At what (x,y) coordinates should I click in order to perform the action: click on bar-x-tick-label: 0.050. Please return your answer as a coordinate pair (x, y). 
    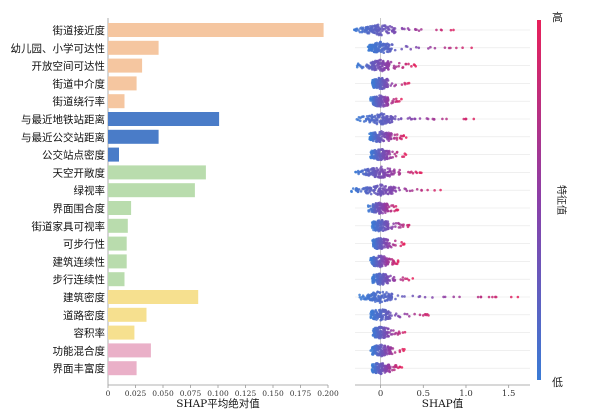
    Looking at the image, I should click on (163, 393).